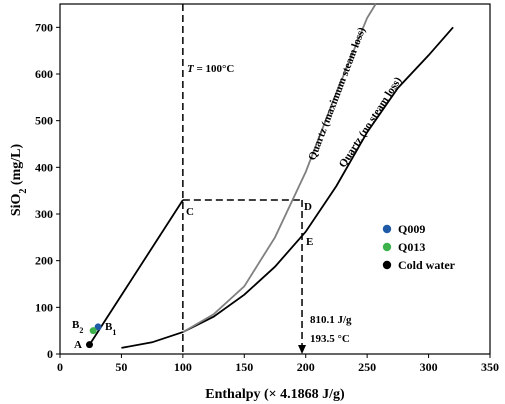 This screenshot has height=404, width=505. Describe the element at coordinates (44, 74) in the screenshot. I see `y-tick-label: 600` at that location.